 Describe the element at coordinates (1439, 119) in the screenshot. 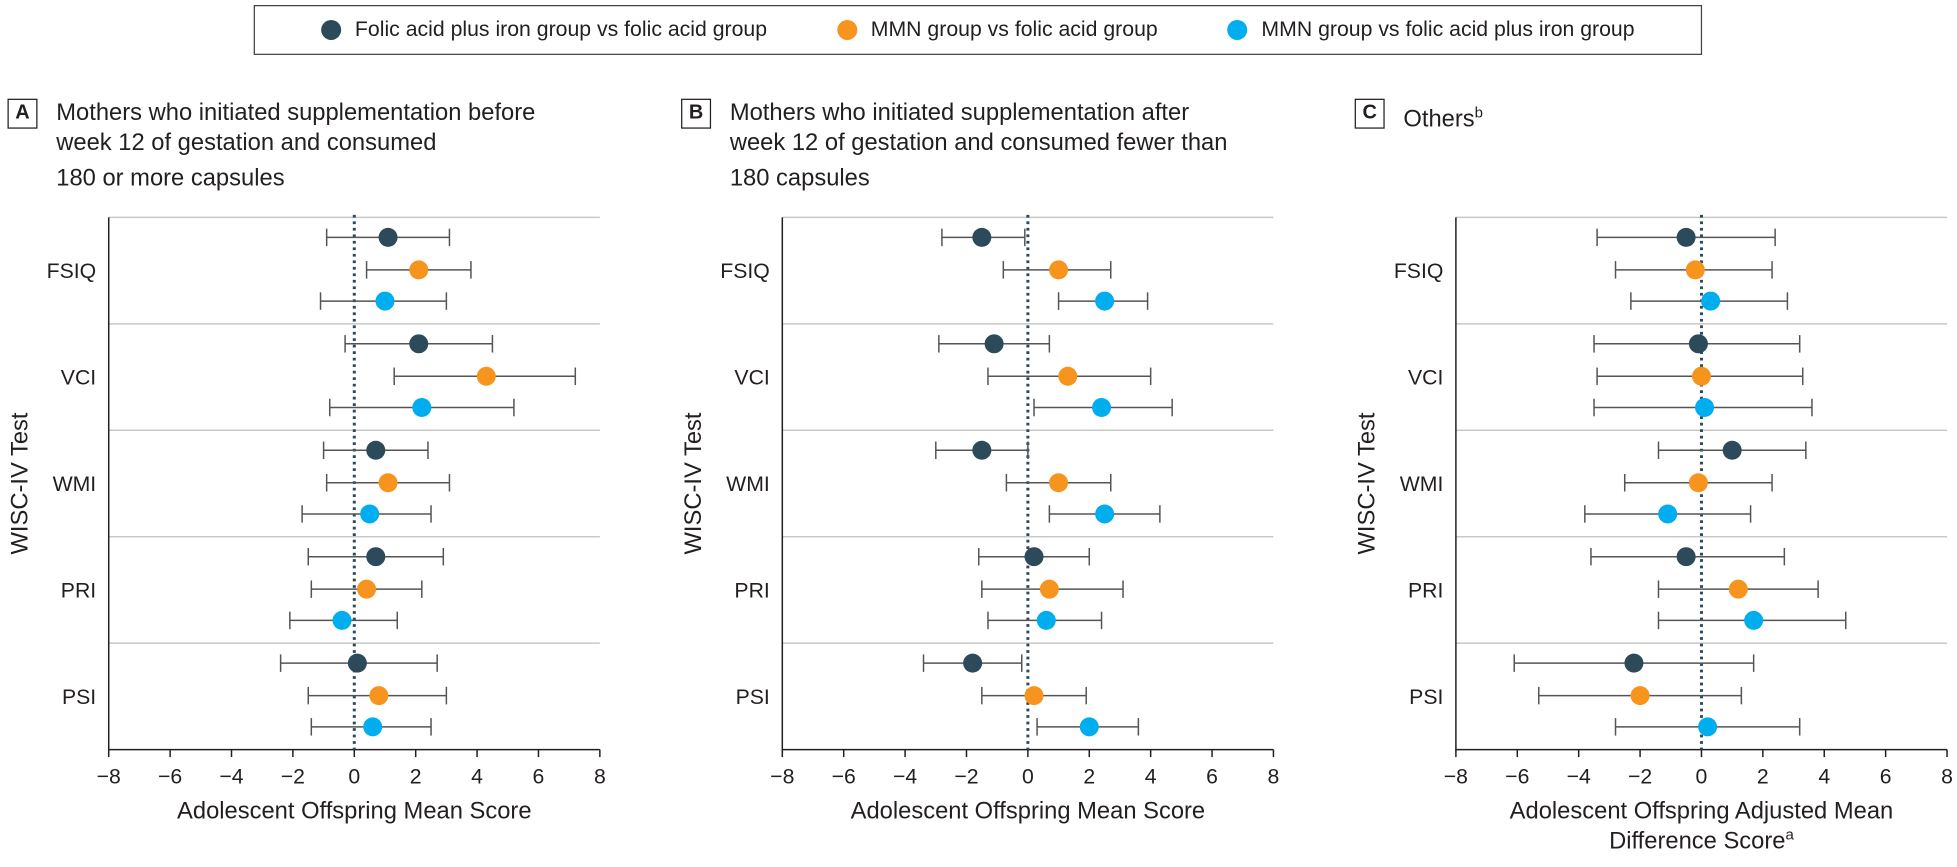

I see `panel-c-title-text: Others` at that location.